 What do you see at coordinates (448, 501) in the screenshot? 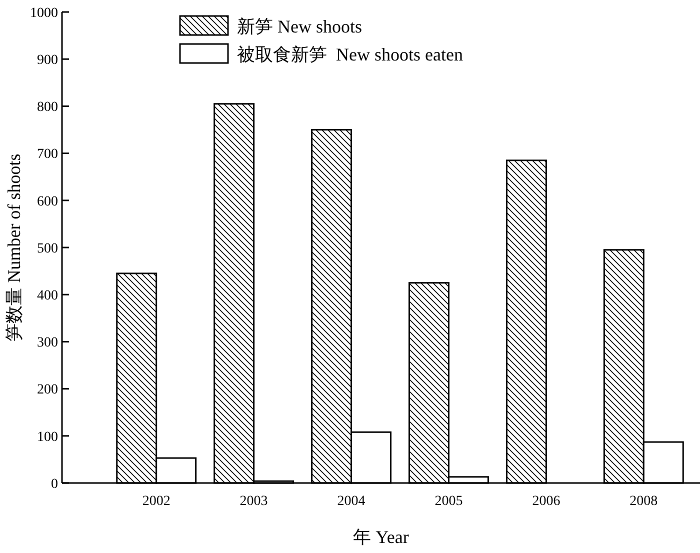
I see `x-tick-label: 2005` at bounding box center [448, 501].